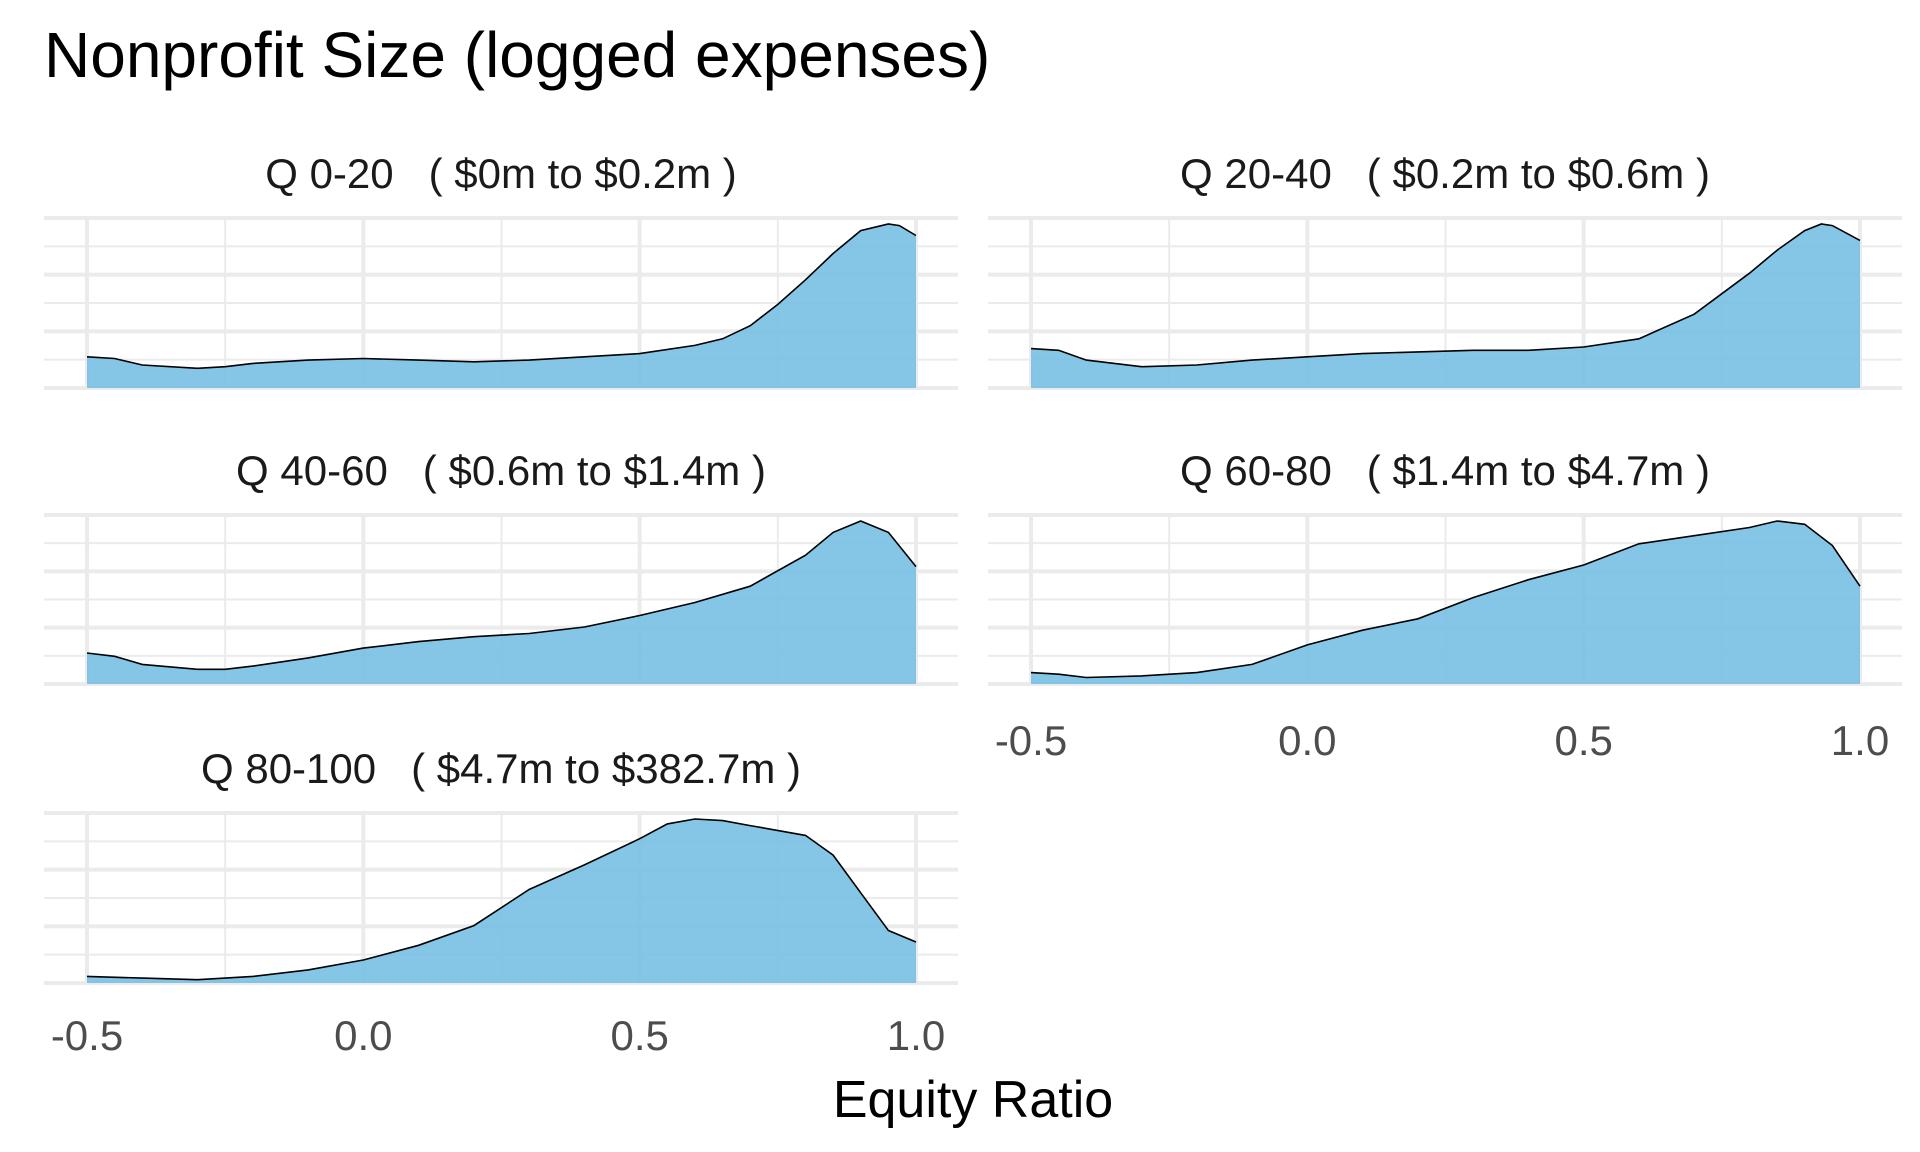 Image resolution: width=1920 pixels, height=1152 pixels. What do you see at coordinates (1445, 173) in the screenshot?
I see `facet-strip-label: Q 20-40 ( $0.2m to $0.6m )` at bounding box center [1445, 173].